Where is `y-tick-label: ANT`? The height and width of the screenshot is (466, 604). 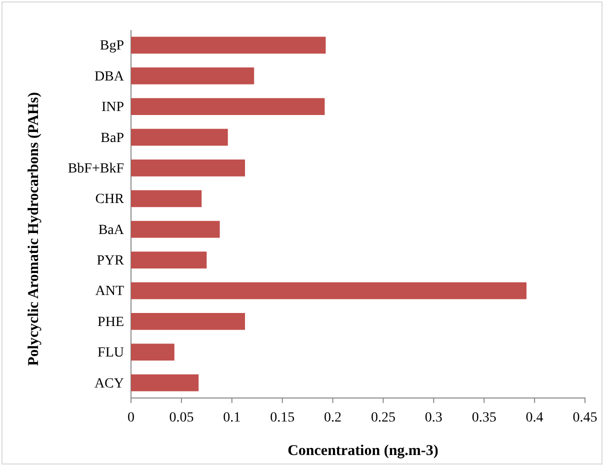
y-tick-label: ANT is located at coordinates (109, 292).